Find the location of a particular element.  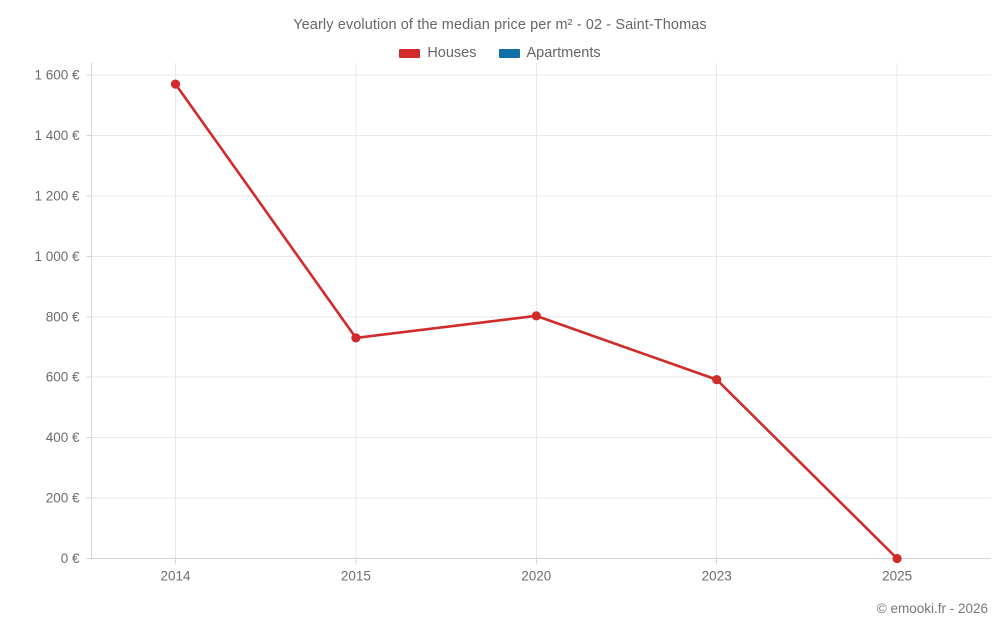

legend-item-apartments: Apartments is located at coordinates (549, 53).